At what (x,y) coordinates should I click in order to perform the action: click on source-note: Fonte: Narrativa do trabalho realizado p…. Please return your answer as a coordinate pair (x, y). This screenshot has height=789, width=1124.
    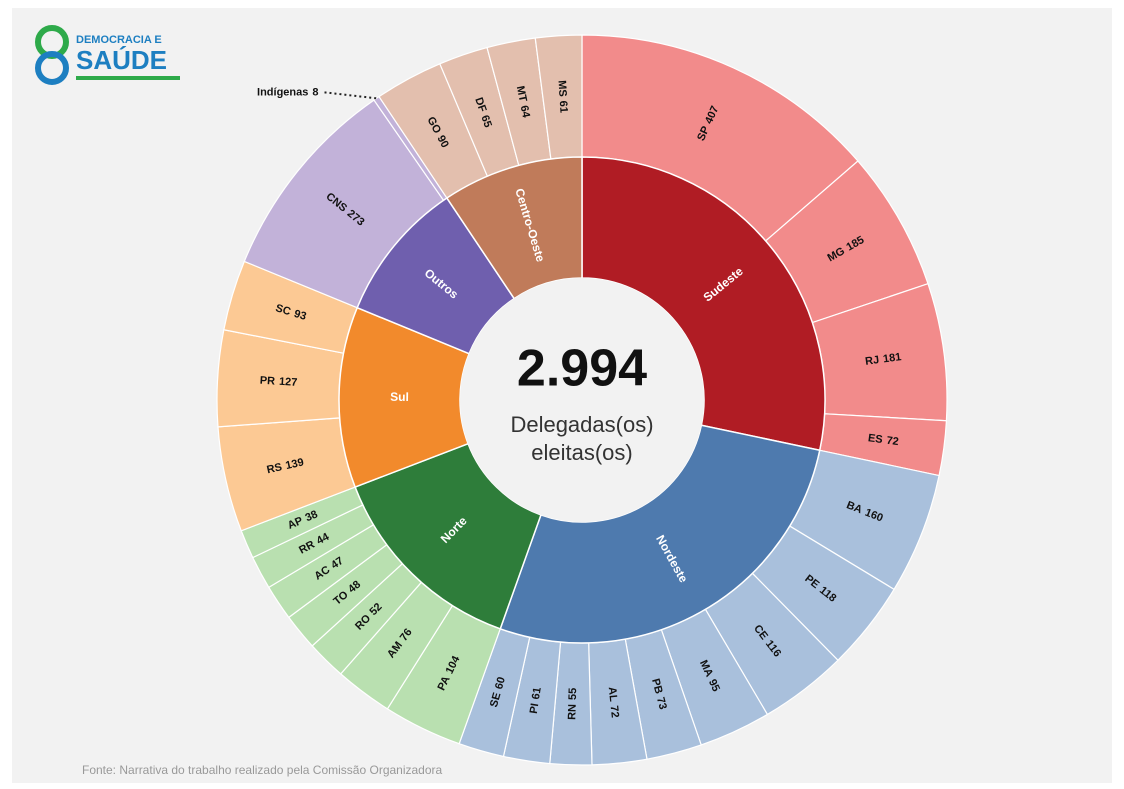
    Looking at the image, I should click on (262, 770).